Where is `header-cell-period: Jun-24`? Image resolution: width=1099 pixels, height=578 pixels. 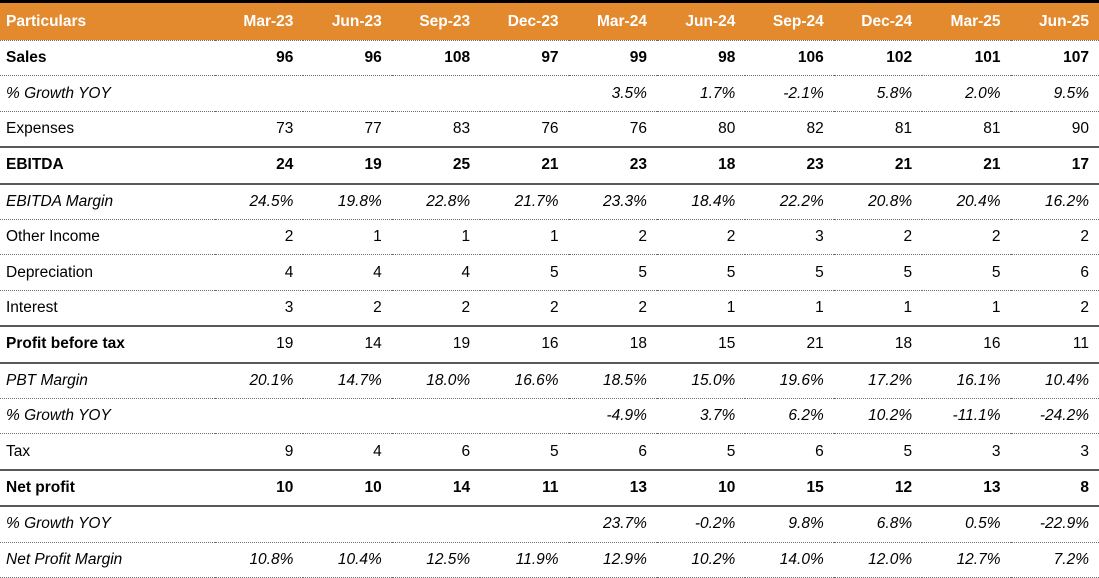 header-cell-period: Jun-24 is located at coordinates (701, 20).